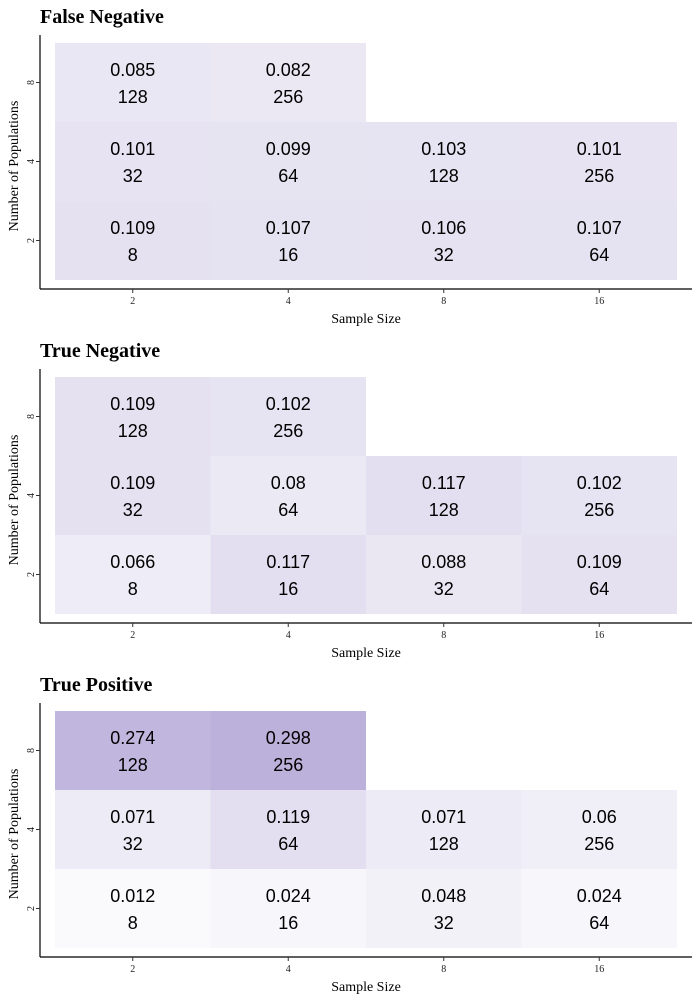  What do you see at coordinates (132, 562) in the screenshot?
I see `cell-value-label: 0.066` at bounding box center [132, 562].